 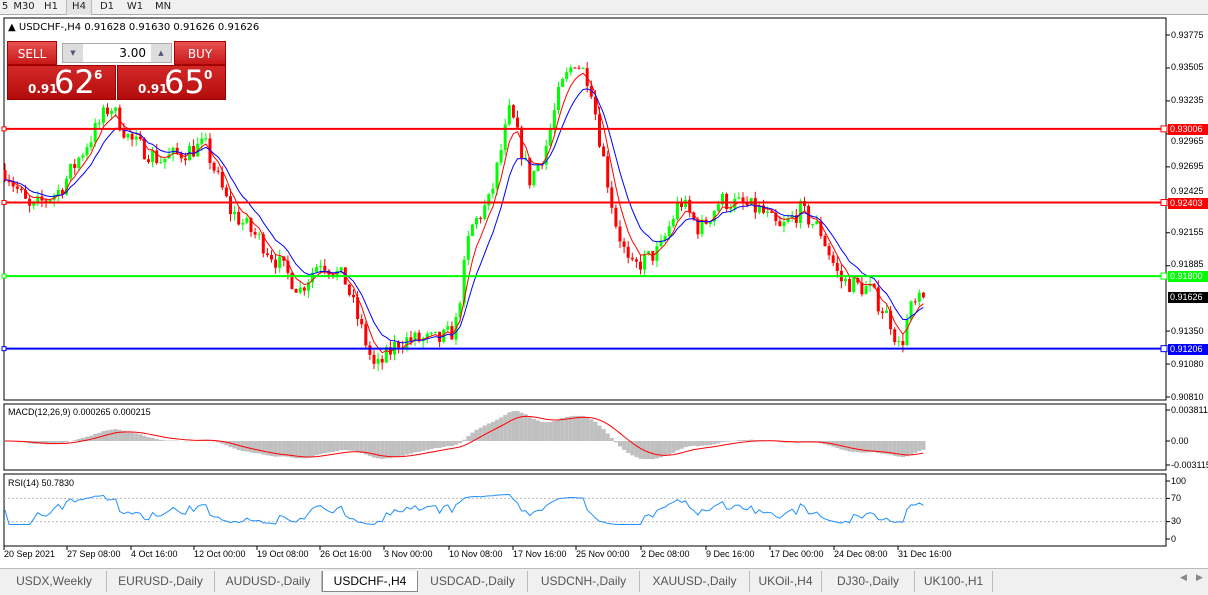 What do you see at coordinates (61, 82) in the screenshot?
I see `sell-price: 0.91 62 6` at bounding box center [61, 82].